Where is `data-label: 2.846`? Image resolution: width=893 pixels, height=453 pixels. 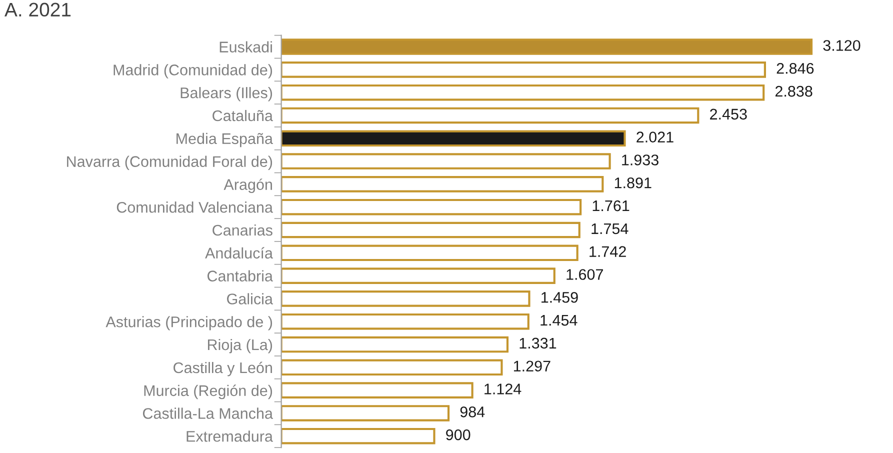
data-label: 2.846 is located at coordinates (795, 68).